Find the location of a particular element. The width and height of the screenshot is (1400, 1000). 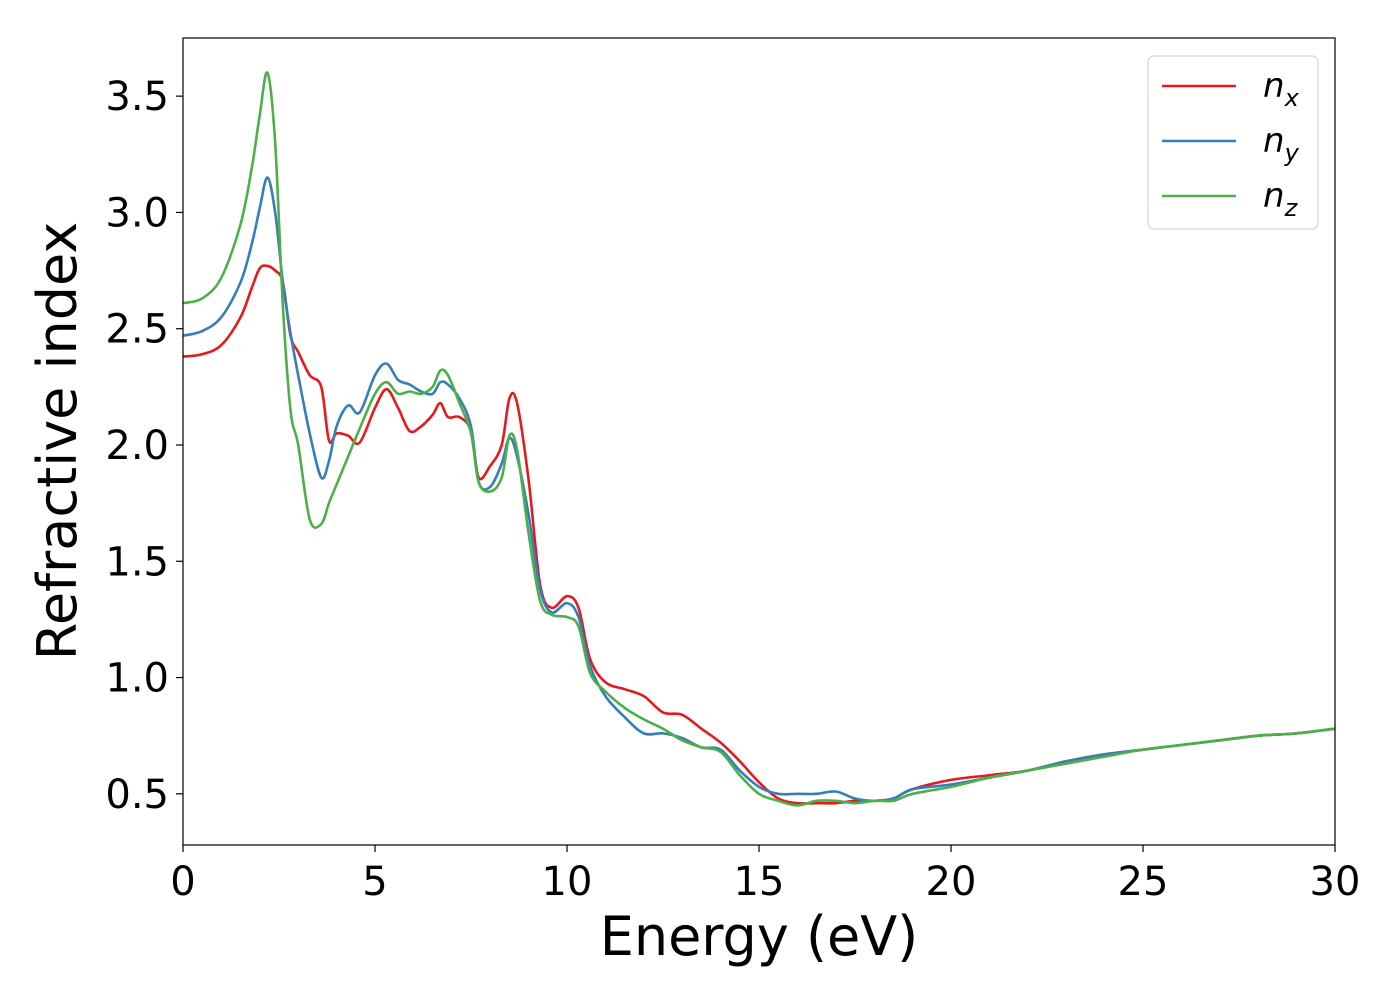

x-tick-label: 15 is located at coordinates (759, 882).